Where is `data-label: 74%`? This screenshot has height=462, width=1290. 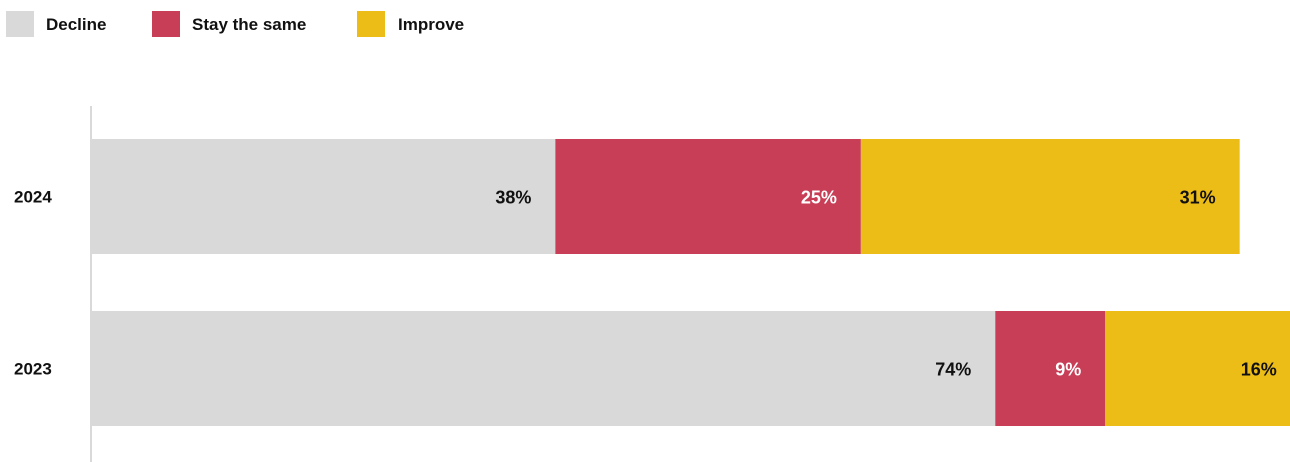
data-label: 74% is located at coordinates (953, 370).